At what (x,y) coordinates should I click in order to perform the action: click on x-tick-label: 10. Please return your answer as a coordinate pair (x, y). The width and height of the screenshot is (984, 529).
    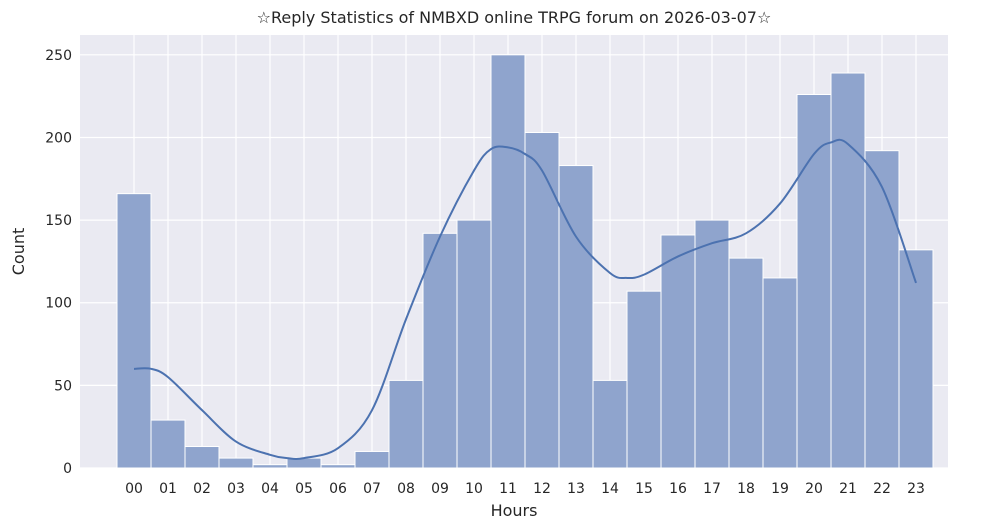
    Looking at the image, I should click on (474, 489).